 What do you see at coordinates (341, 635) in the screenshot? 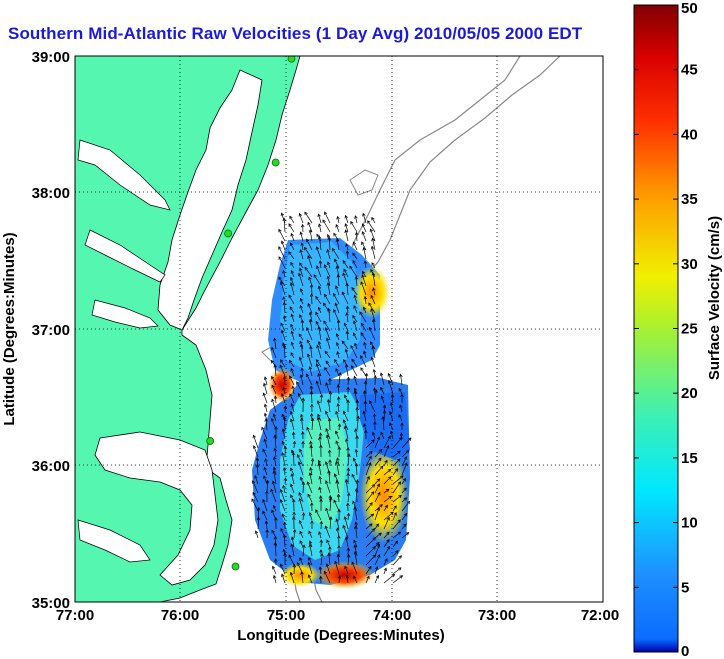
I see `x-axis-label: Longitude (Degrees:Minutes)` at bounding box center [341, 635].